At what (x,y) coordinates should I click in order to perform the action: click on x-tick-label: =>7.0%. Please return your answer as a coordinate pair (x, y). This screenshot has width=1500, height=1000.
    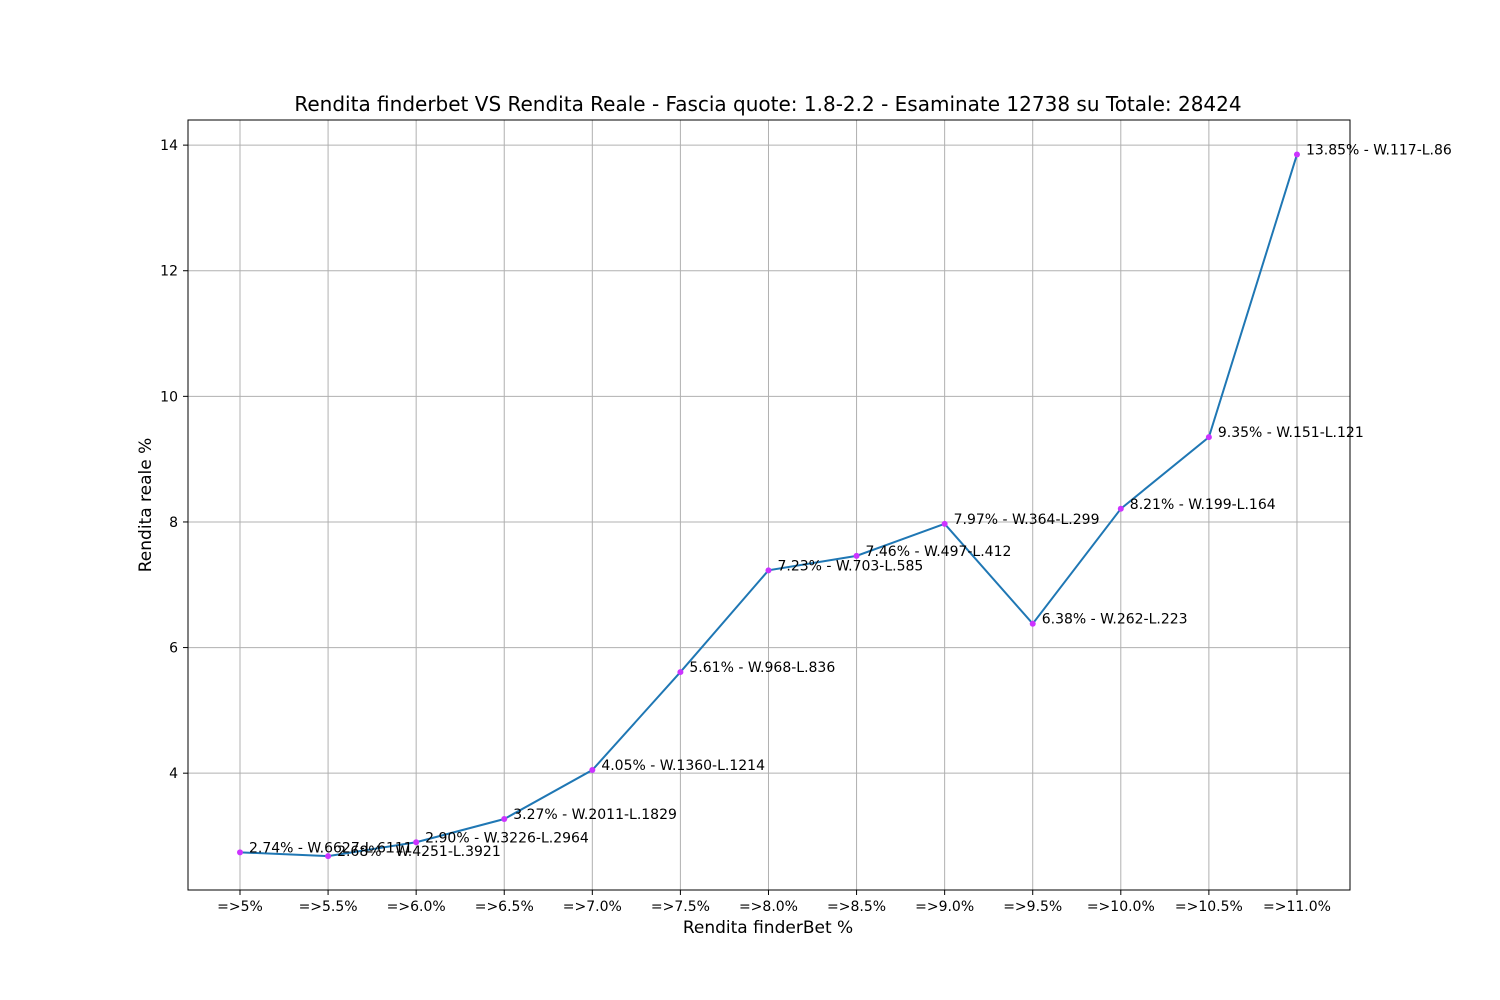
    Looking at the image, I should click on (592, 907).